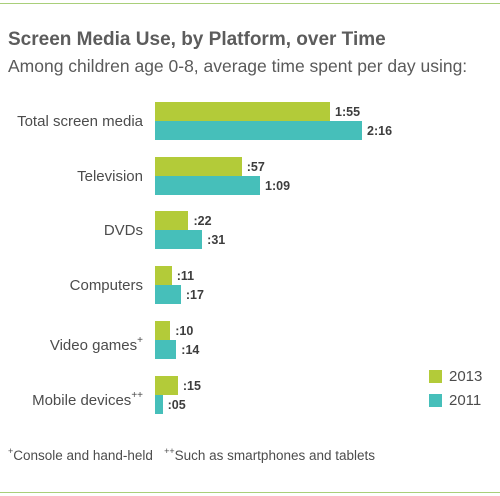 Image resolution: width=500 pixels, height=496 pixels. What do you see at coordinates (250, 492) in the screenshot?
I see `bottom-rule` at bounding box center [250, 492].